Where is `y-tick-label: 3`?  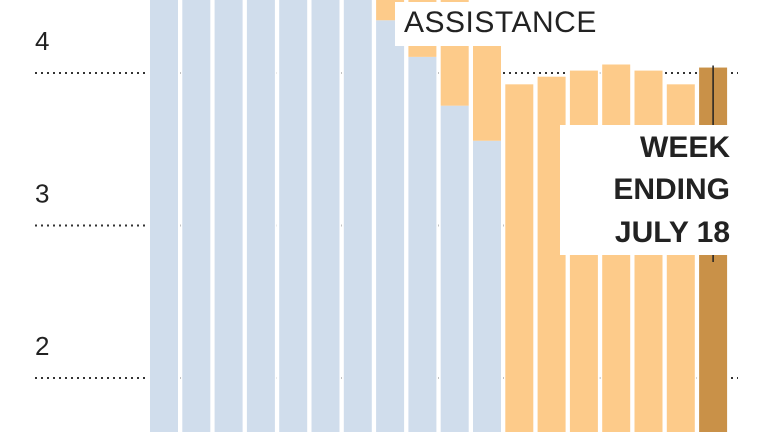
y-tick-label: 3 is located at coordinates (42, 193).